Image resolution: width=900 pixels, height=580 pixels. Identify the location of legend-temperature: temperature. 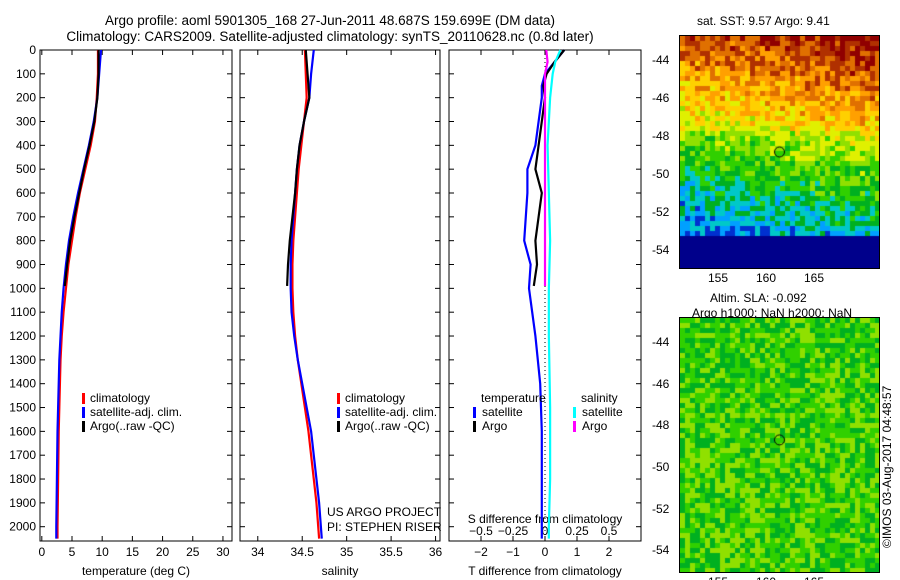
(513, 398).